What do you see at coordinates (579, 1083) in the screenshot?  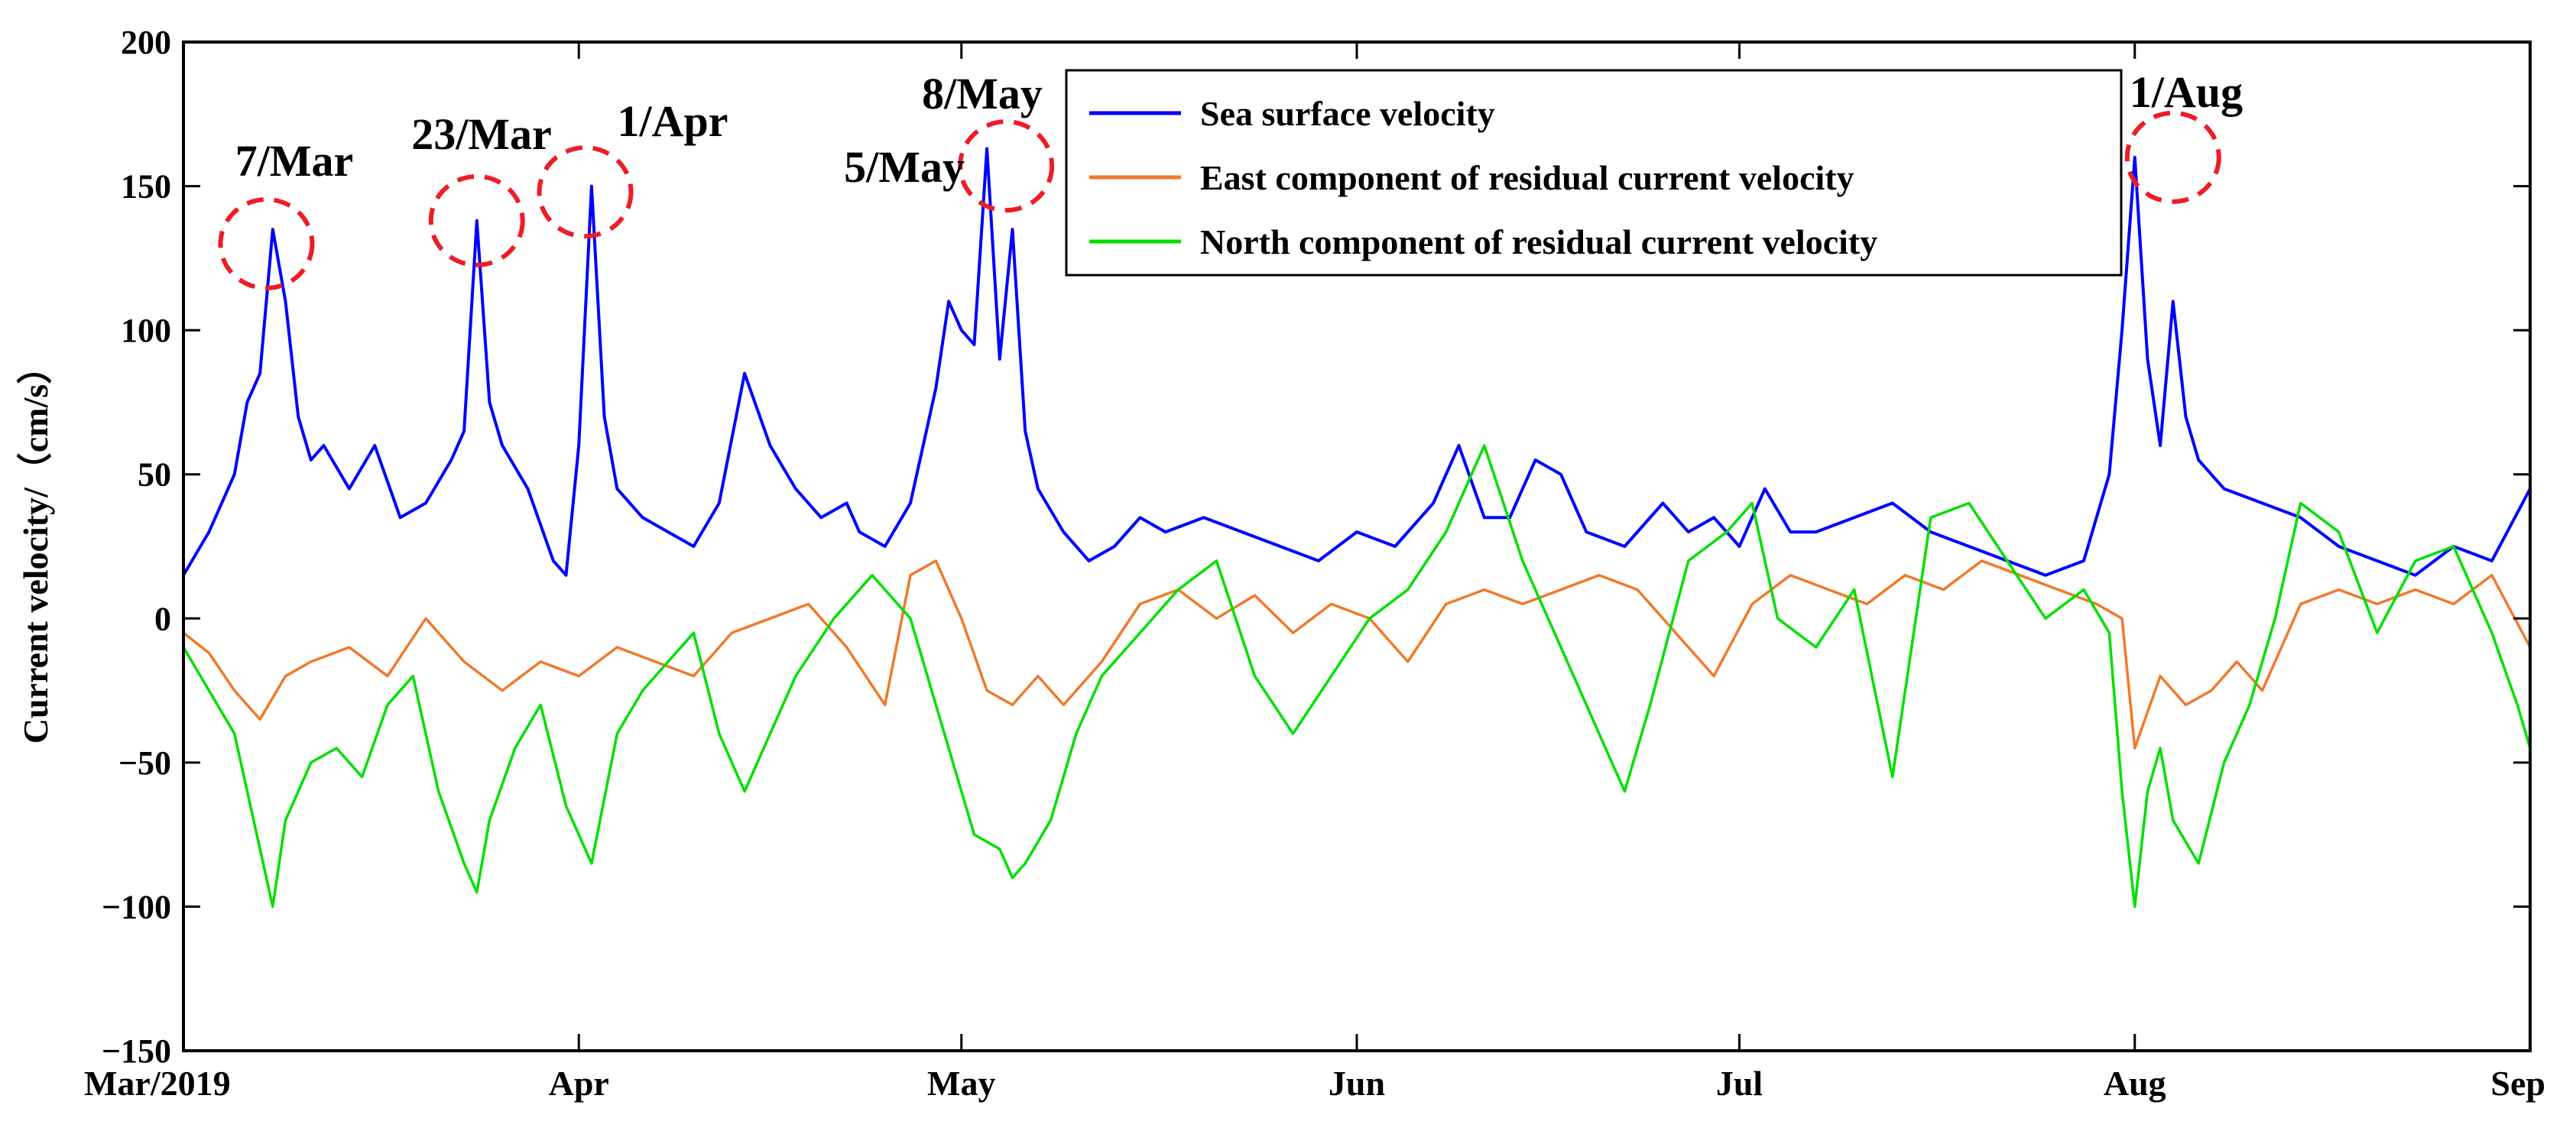 I see `x-tick-label: Apr` at bounding box center [579, 1083].